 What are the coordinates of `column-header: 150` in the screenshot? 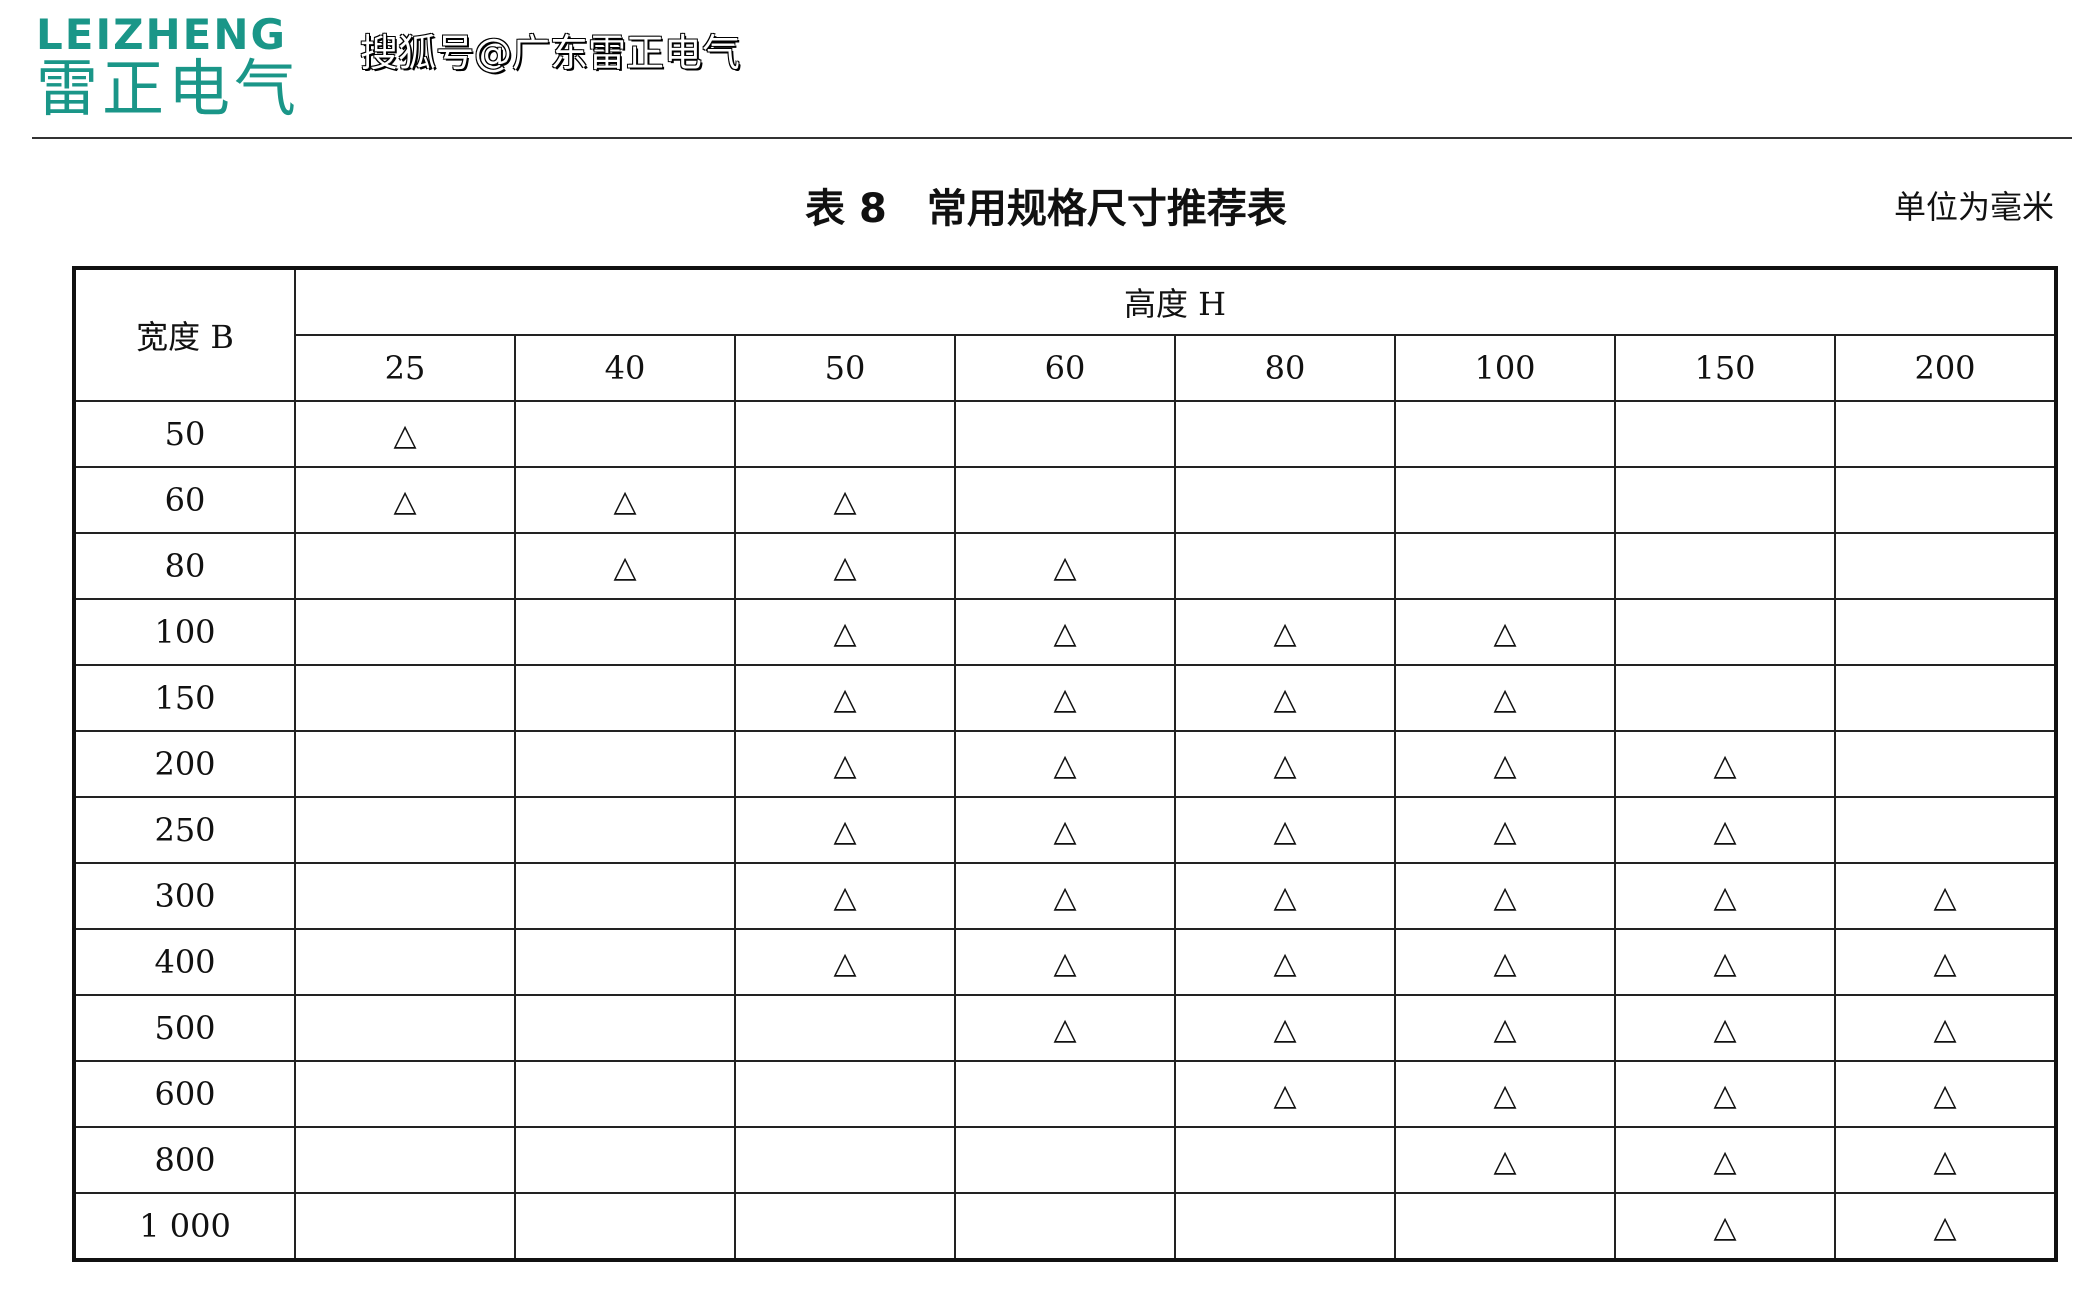 It's located at (1725, 368).